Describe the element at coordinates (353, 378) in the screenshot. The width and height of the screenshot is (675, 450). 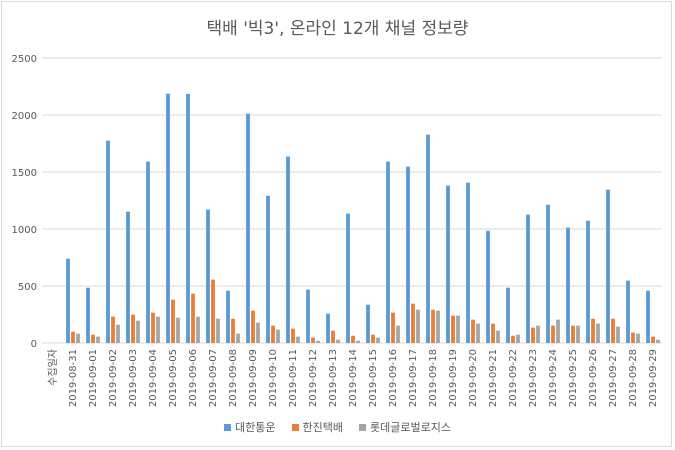
I see `x-tick-label: 2019-09-14` at that location.